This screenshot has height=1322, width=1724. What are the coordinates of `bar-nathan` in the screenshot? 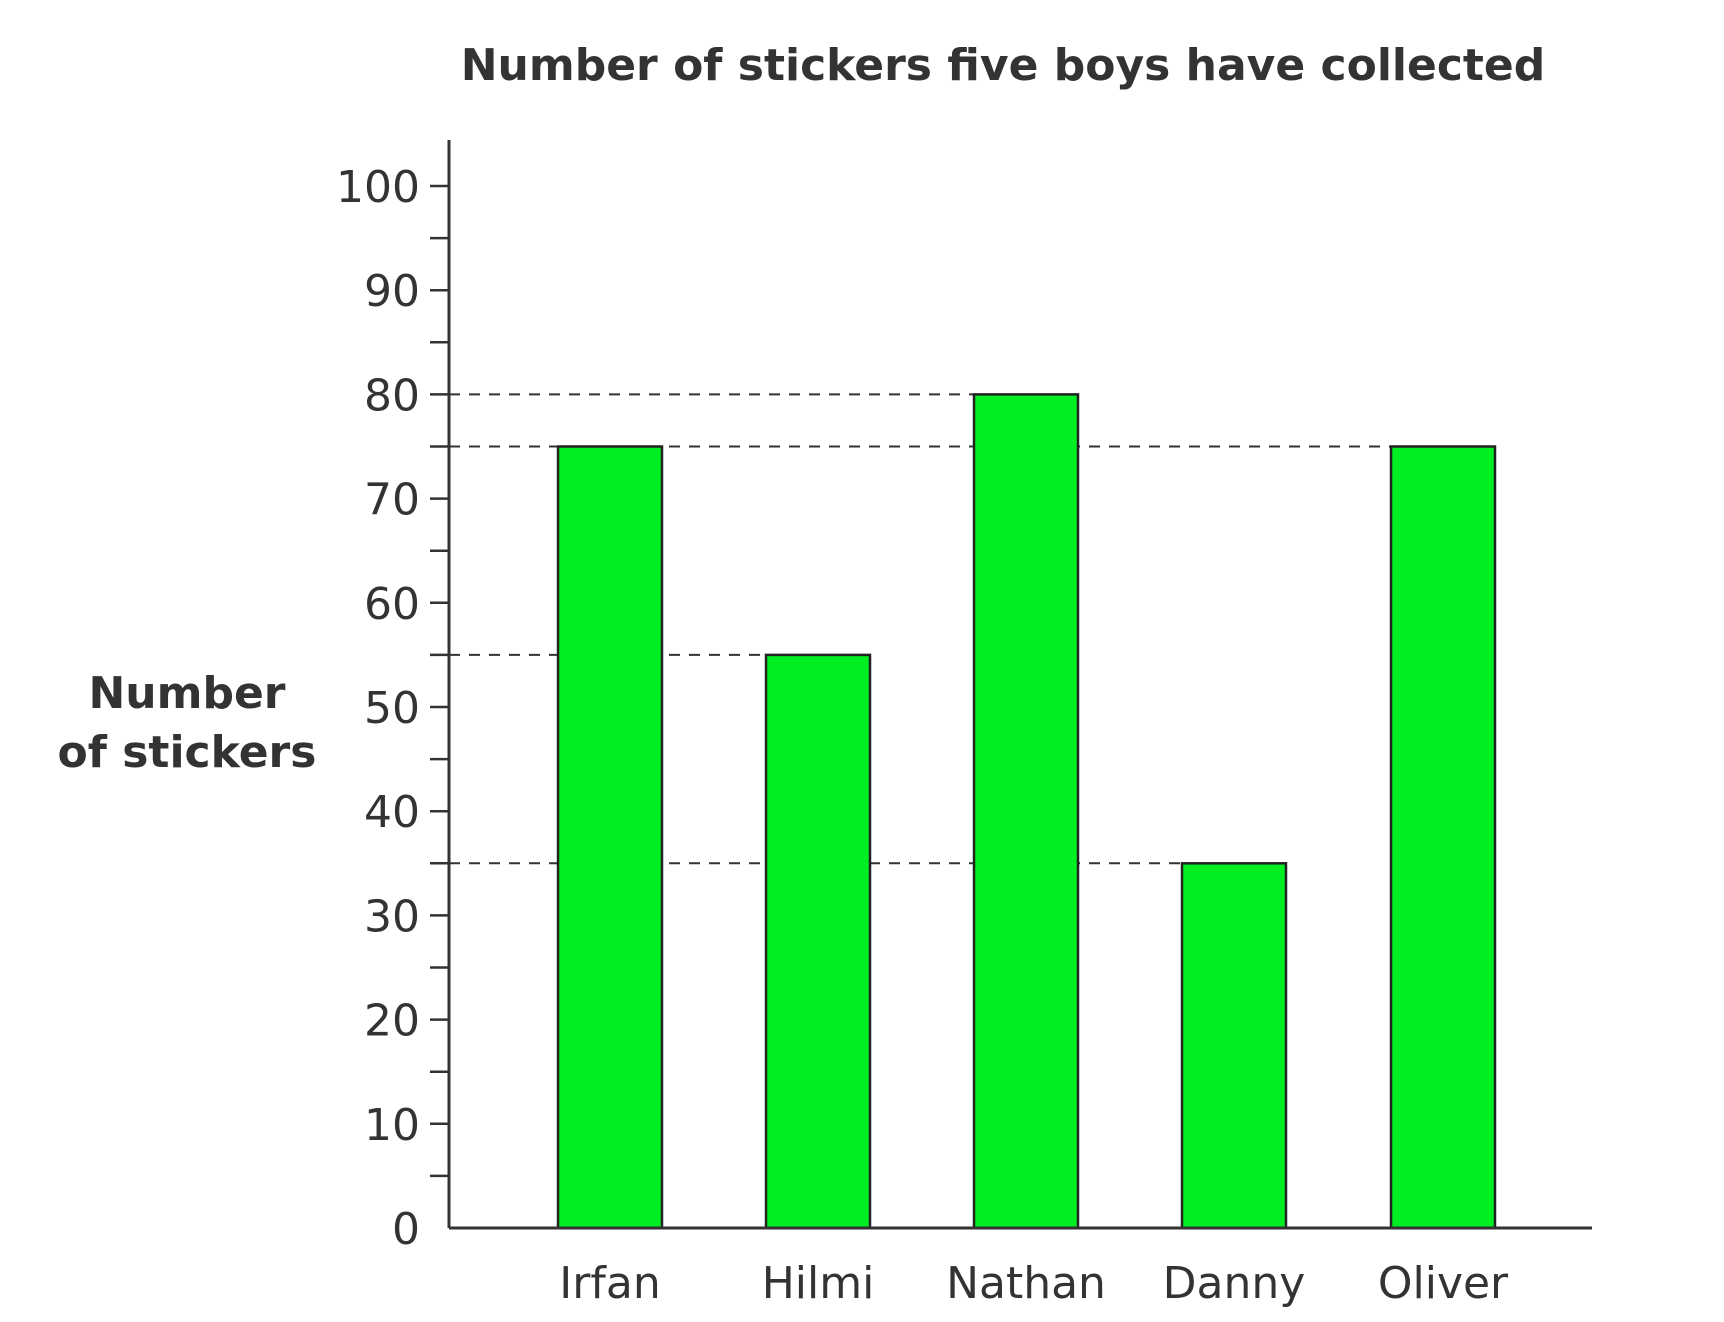 It's located at (1026, 811).